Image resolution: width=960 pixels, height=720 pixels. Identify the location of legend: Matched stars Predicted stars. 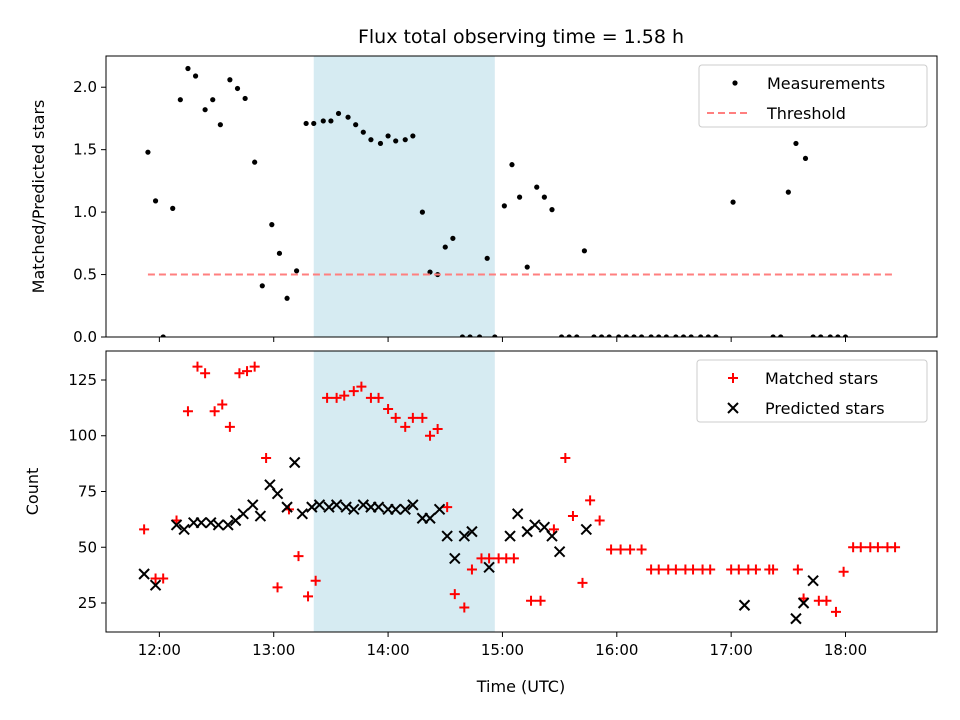
(812, 391).